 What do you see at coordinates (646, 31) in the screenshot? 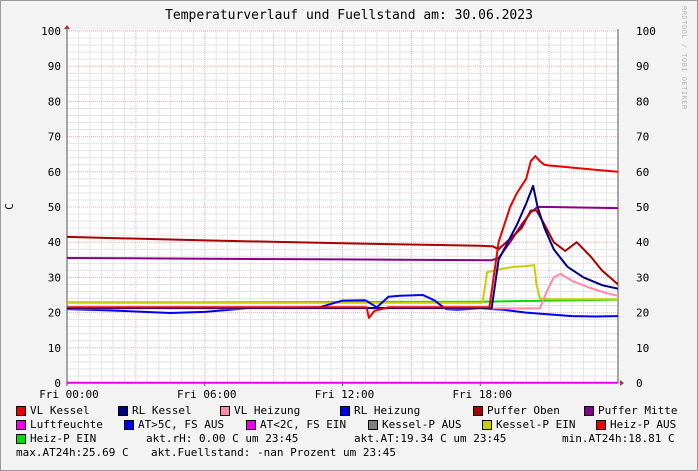
I see `y-tick-label-right: 100` at bounding box center [646, 31].